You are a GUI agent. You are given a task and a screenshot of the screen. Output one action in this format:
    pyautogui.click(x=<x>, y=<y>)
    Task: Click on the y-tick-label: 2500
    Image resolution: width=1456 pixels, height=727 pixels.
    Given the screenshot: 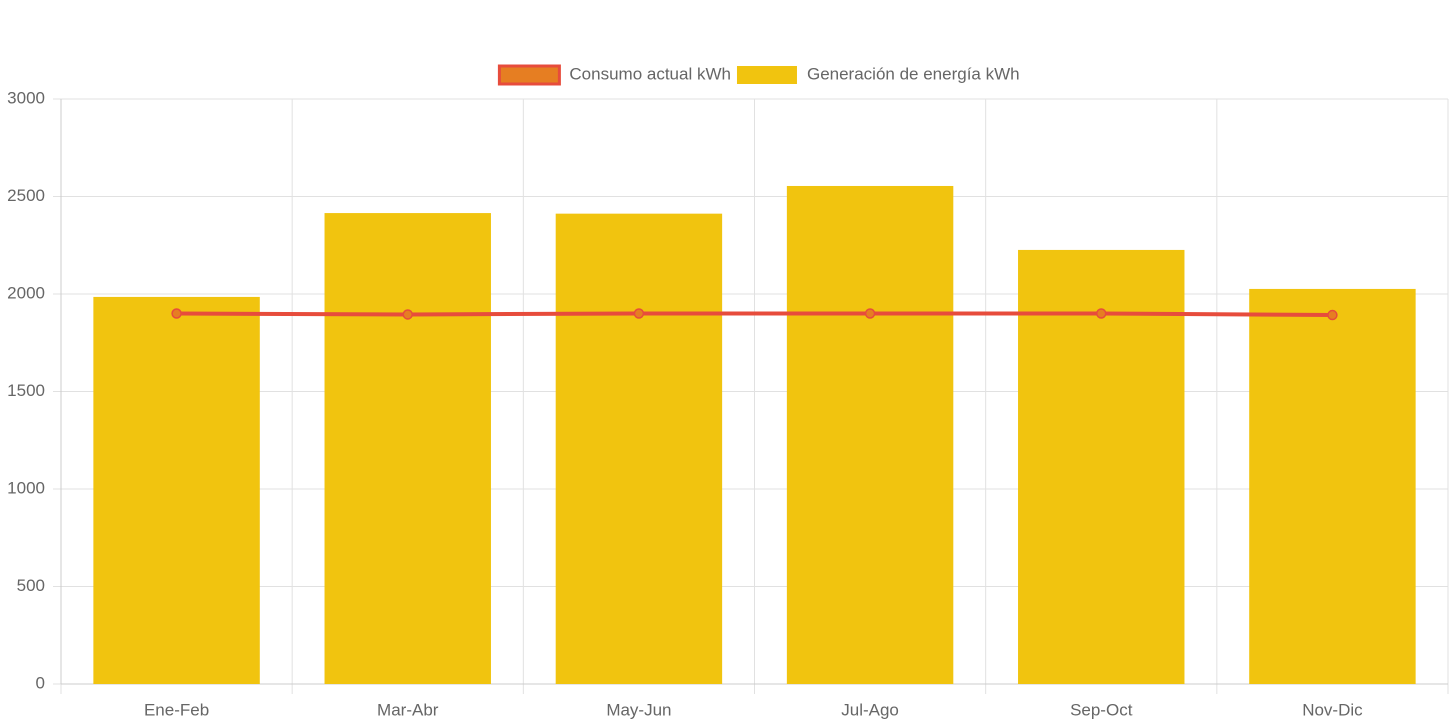 What is the action you would take?
    pyautogui.click(x=26, y=195)
    